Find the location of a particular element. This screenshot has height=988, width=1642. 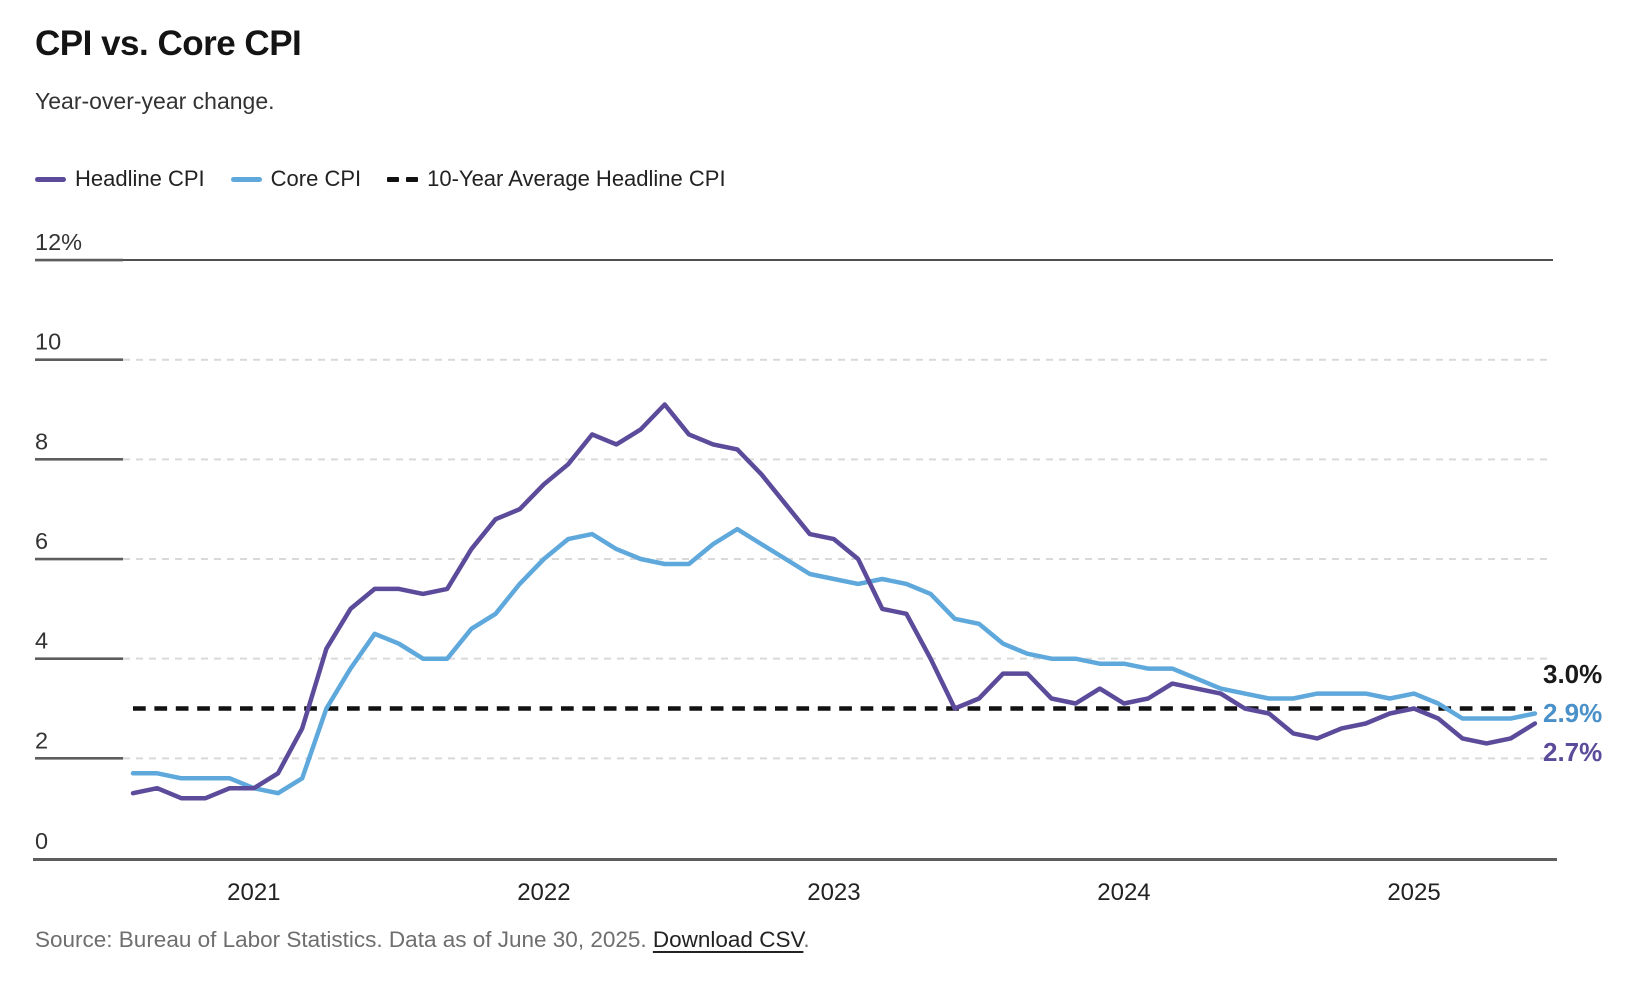

end-label-average: 3.0% is located at coordinates (1573, 674).